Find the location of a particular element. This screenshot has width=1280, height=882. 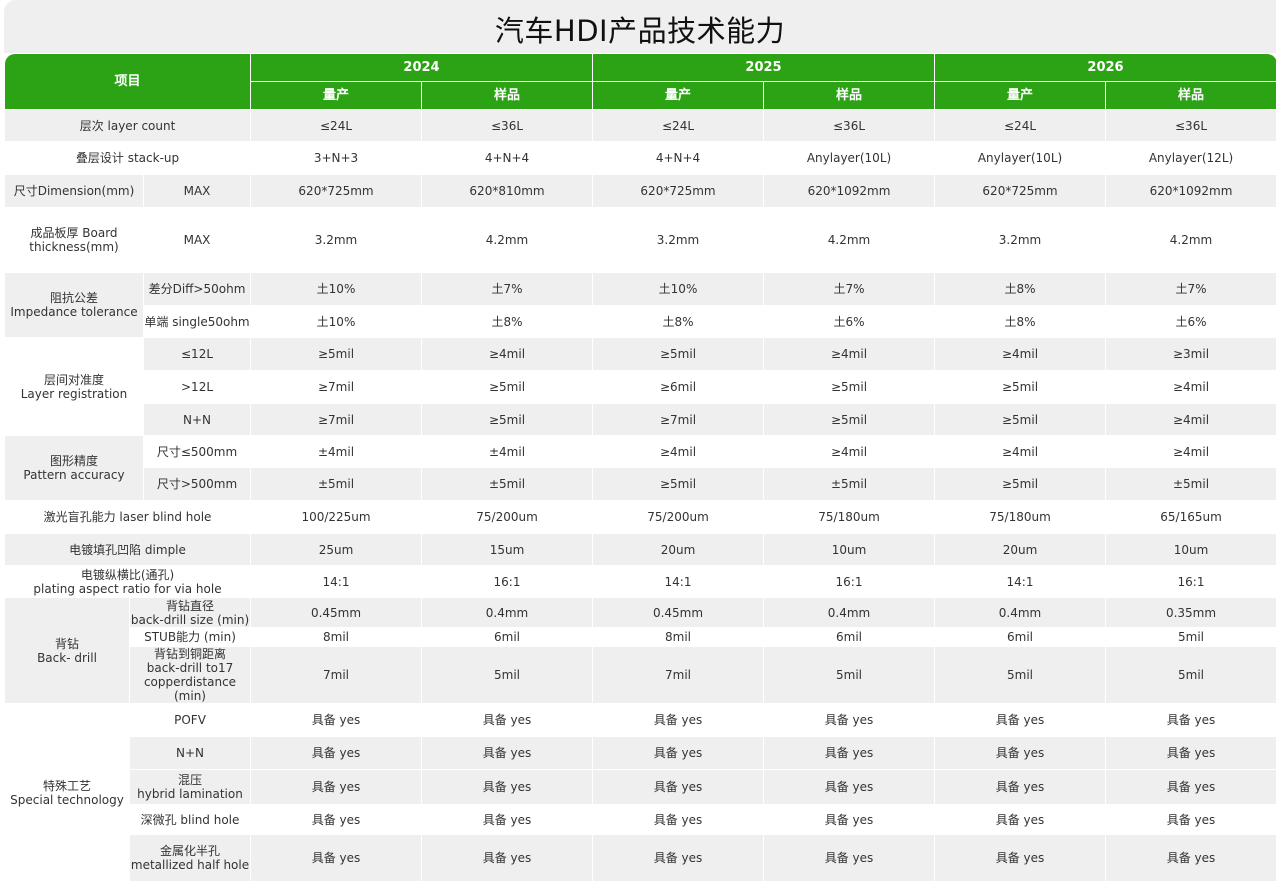

table-row: 单端 single50ohm 土10% 土8% 土8% 土6% 土8% 土6% is located at coordinates (641, 321).